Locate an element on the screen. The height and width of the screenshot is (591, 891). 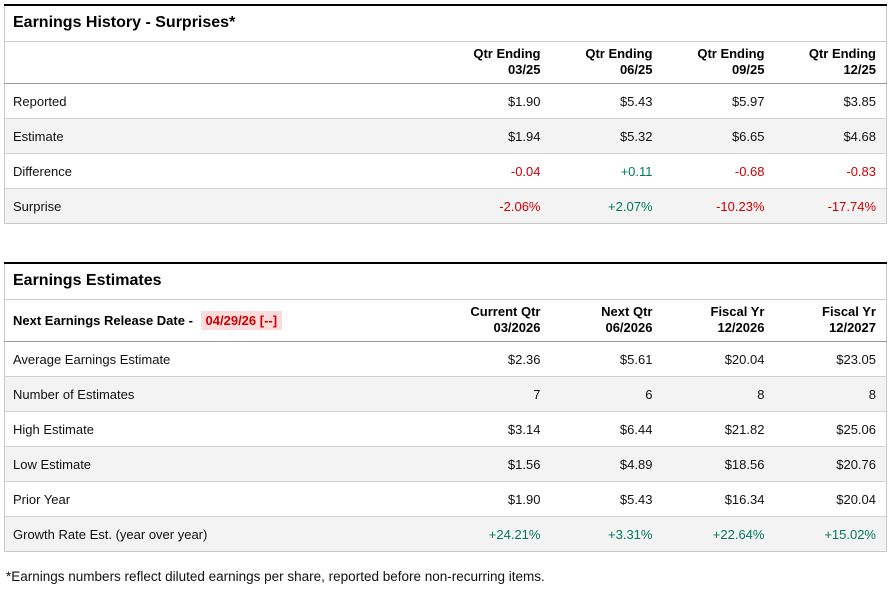
table-row-reported: Reported $1.90 $5.43 $5.97 $3.85 is located at coordinates (445, 101).